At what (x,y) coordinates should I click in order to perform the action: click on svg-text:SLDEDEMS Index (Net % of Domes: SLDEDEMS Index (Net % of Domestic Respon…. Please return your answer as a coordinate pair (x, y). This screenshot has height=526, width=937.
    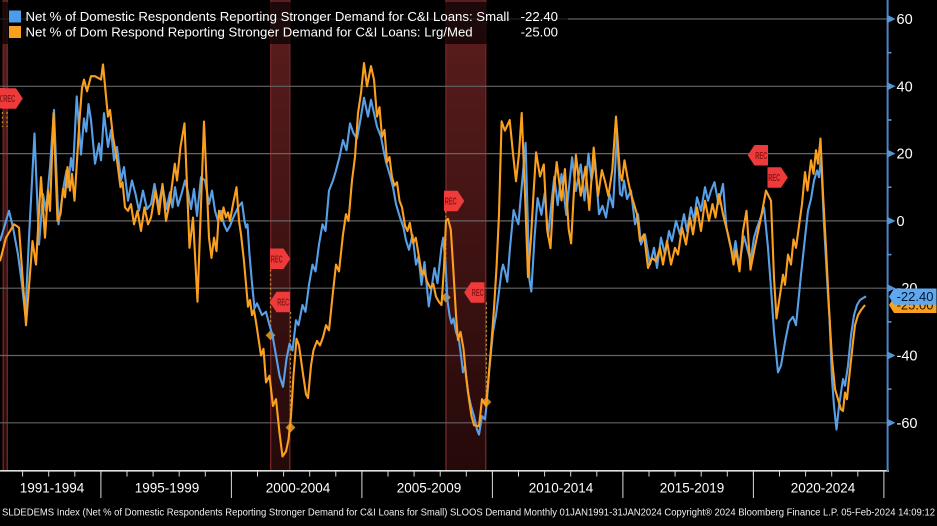
    Looking at the image, I should click on (468, 513).